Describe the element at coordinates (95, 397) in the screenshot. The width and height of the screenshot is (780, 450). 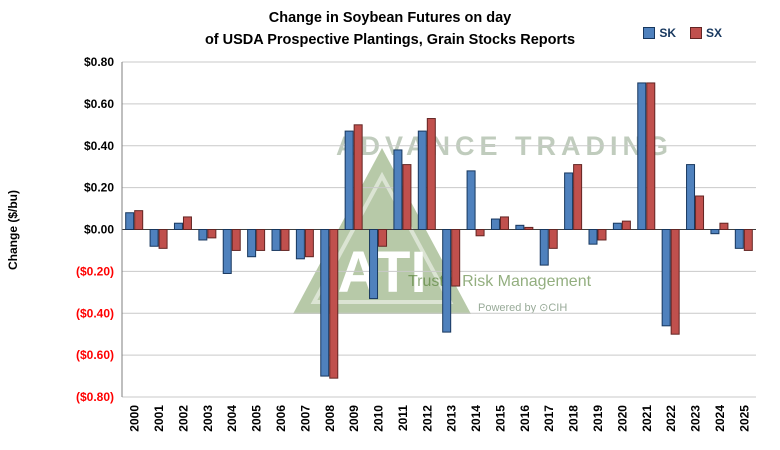
I see `y-tick-label: ($0.80)` at that location.